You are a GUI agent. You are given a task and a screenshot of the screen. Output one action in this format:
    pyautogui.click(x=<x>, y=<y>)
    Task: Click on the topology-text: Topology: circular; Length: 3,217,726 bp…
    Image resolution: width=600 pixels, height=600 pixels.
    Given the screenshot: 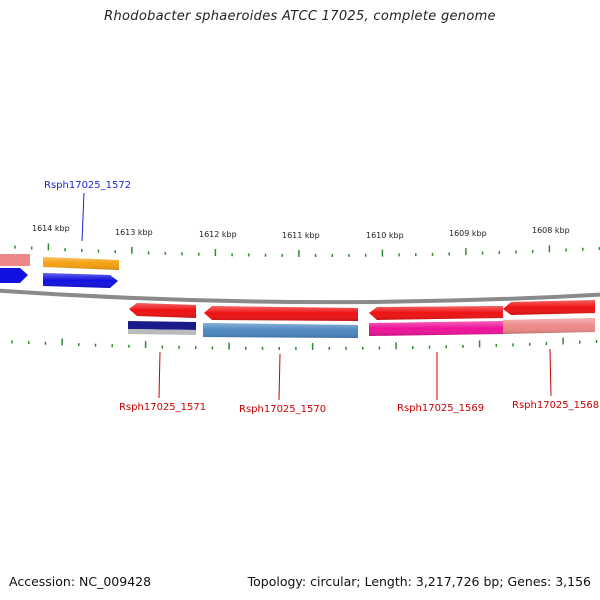 What is the action you would take?
    pyautogui.click(x=419, y=581)
    